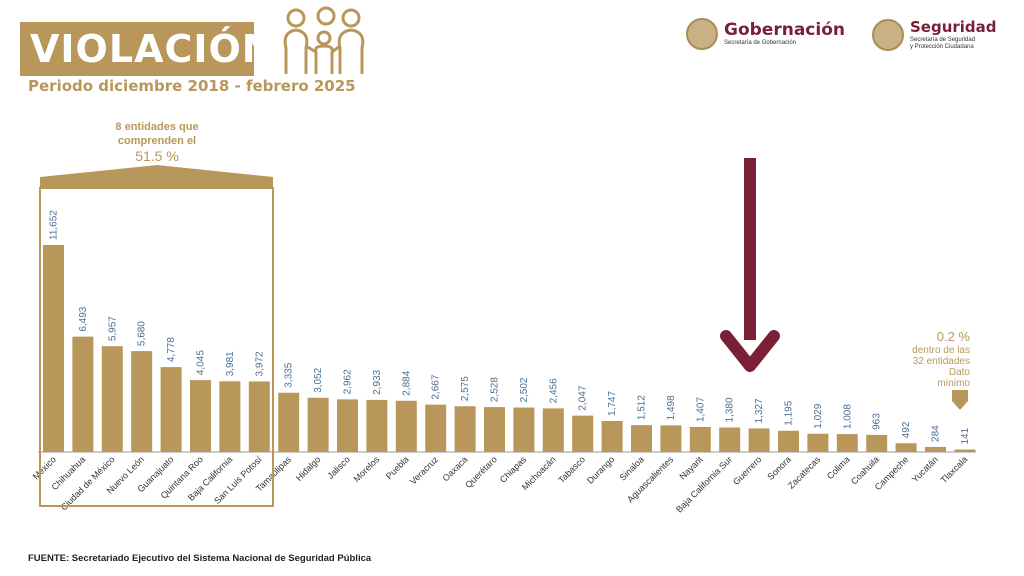 The image size is (1024, 576). Describe the element at coordinates (348, 381) in the screenshot. I see `value-label: 2,962` at that location.